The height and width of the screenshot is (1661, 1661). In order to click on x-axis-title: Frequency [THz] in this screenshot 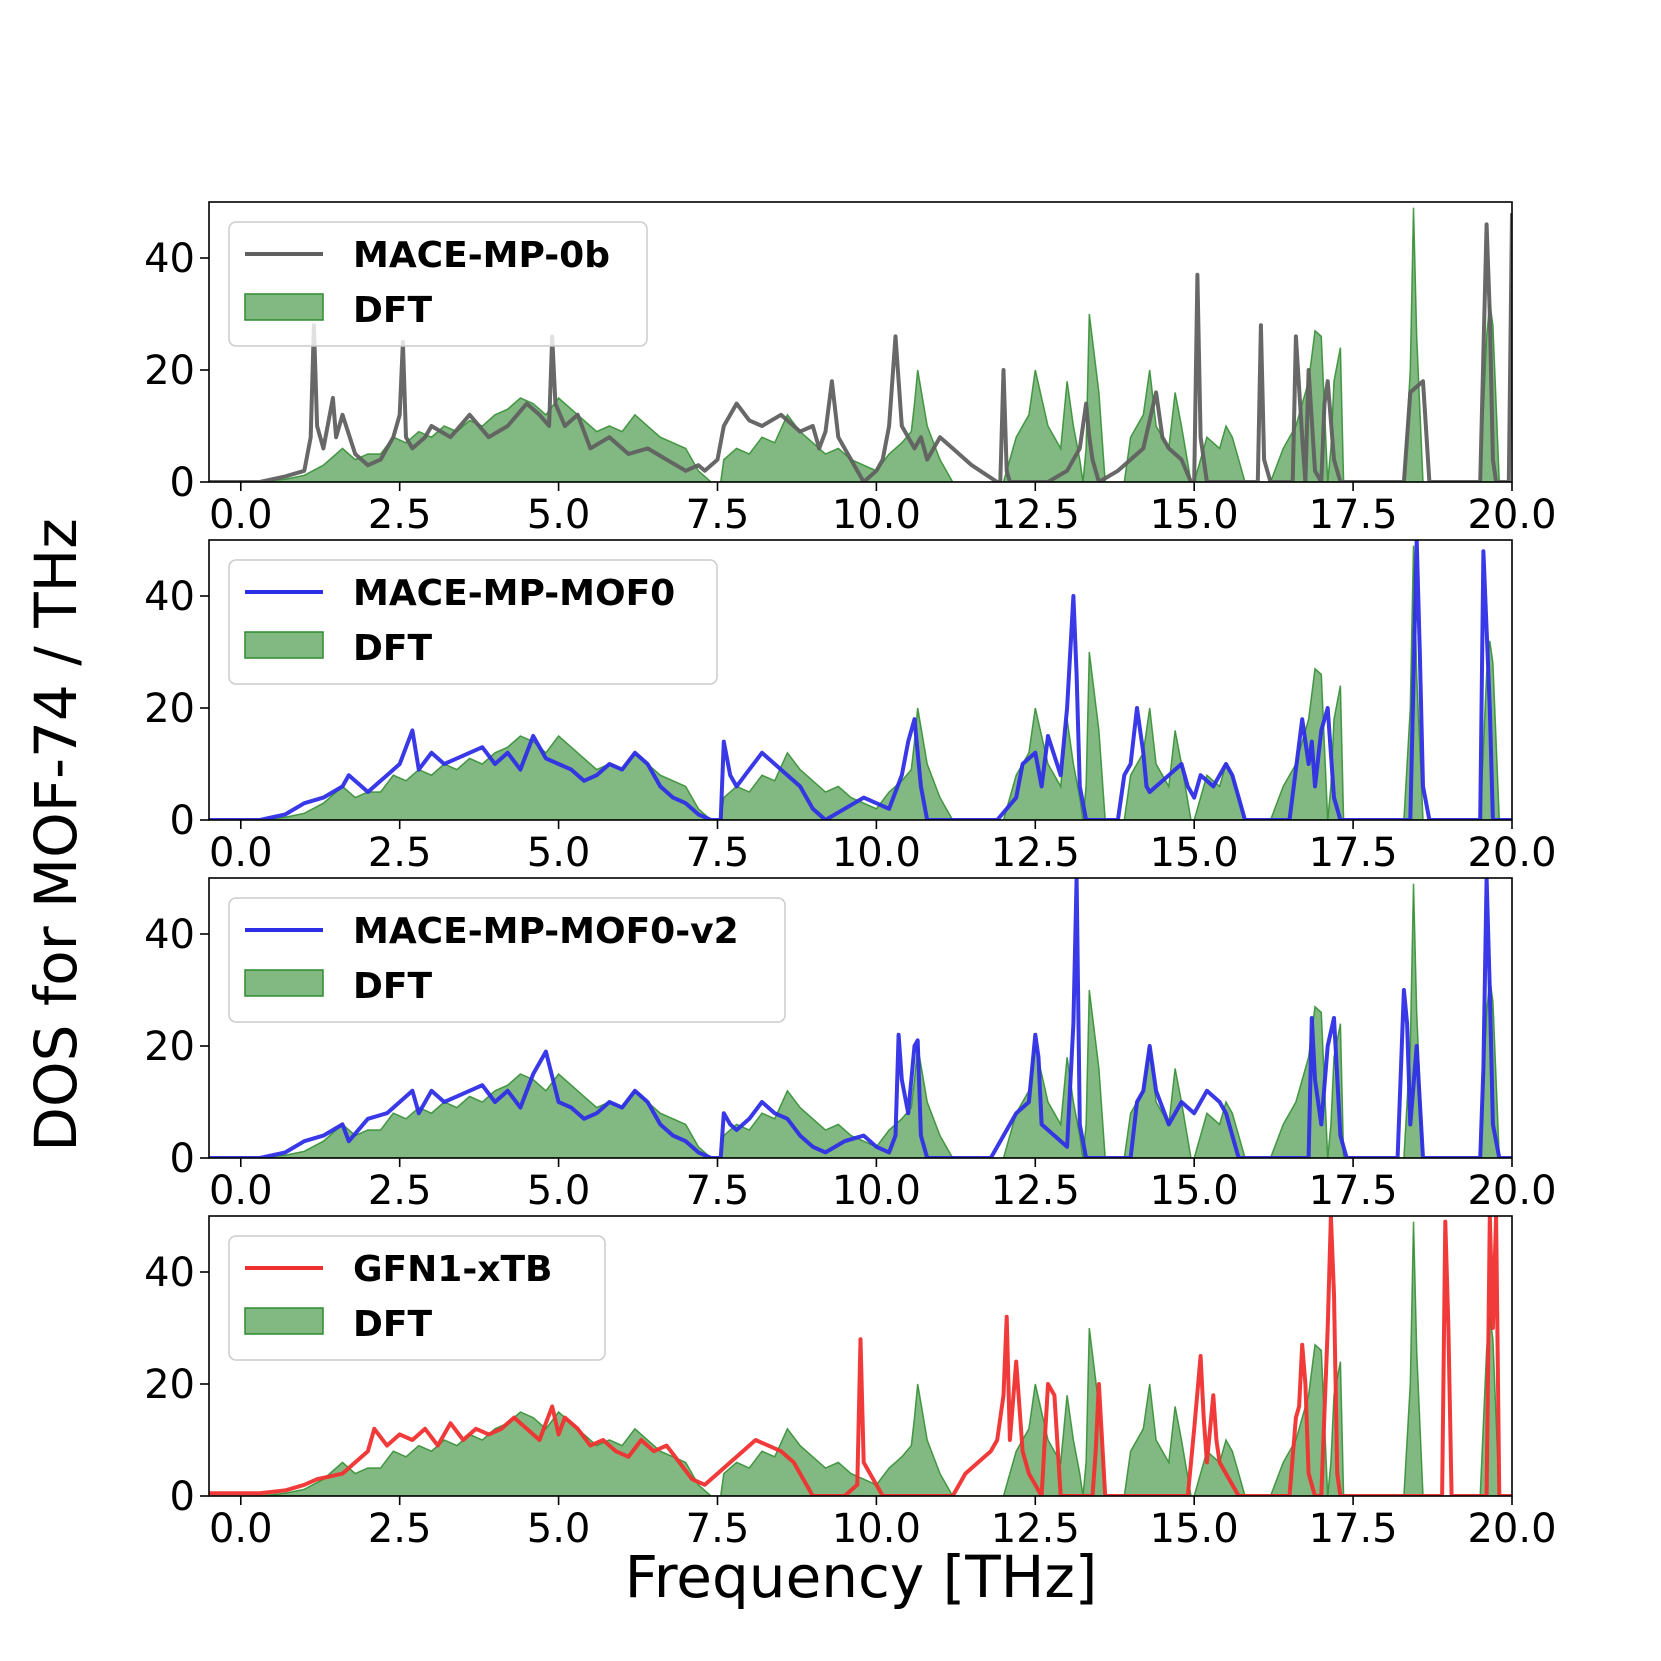, I will do `click(861, 1577)`.